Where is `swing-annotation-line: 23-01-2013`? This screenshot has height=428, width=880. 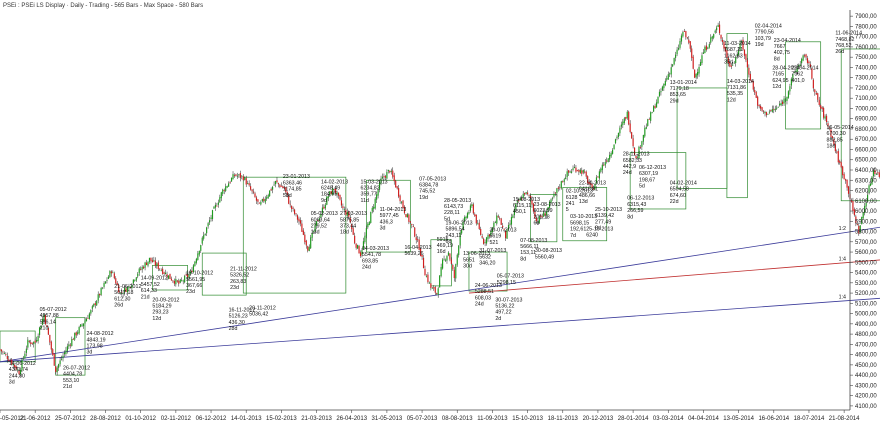
swing-annotation-line: 23-01-2013 is located at coordinates (296, 177).